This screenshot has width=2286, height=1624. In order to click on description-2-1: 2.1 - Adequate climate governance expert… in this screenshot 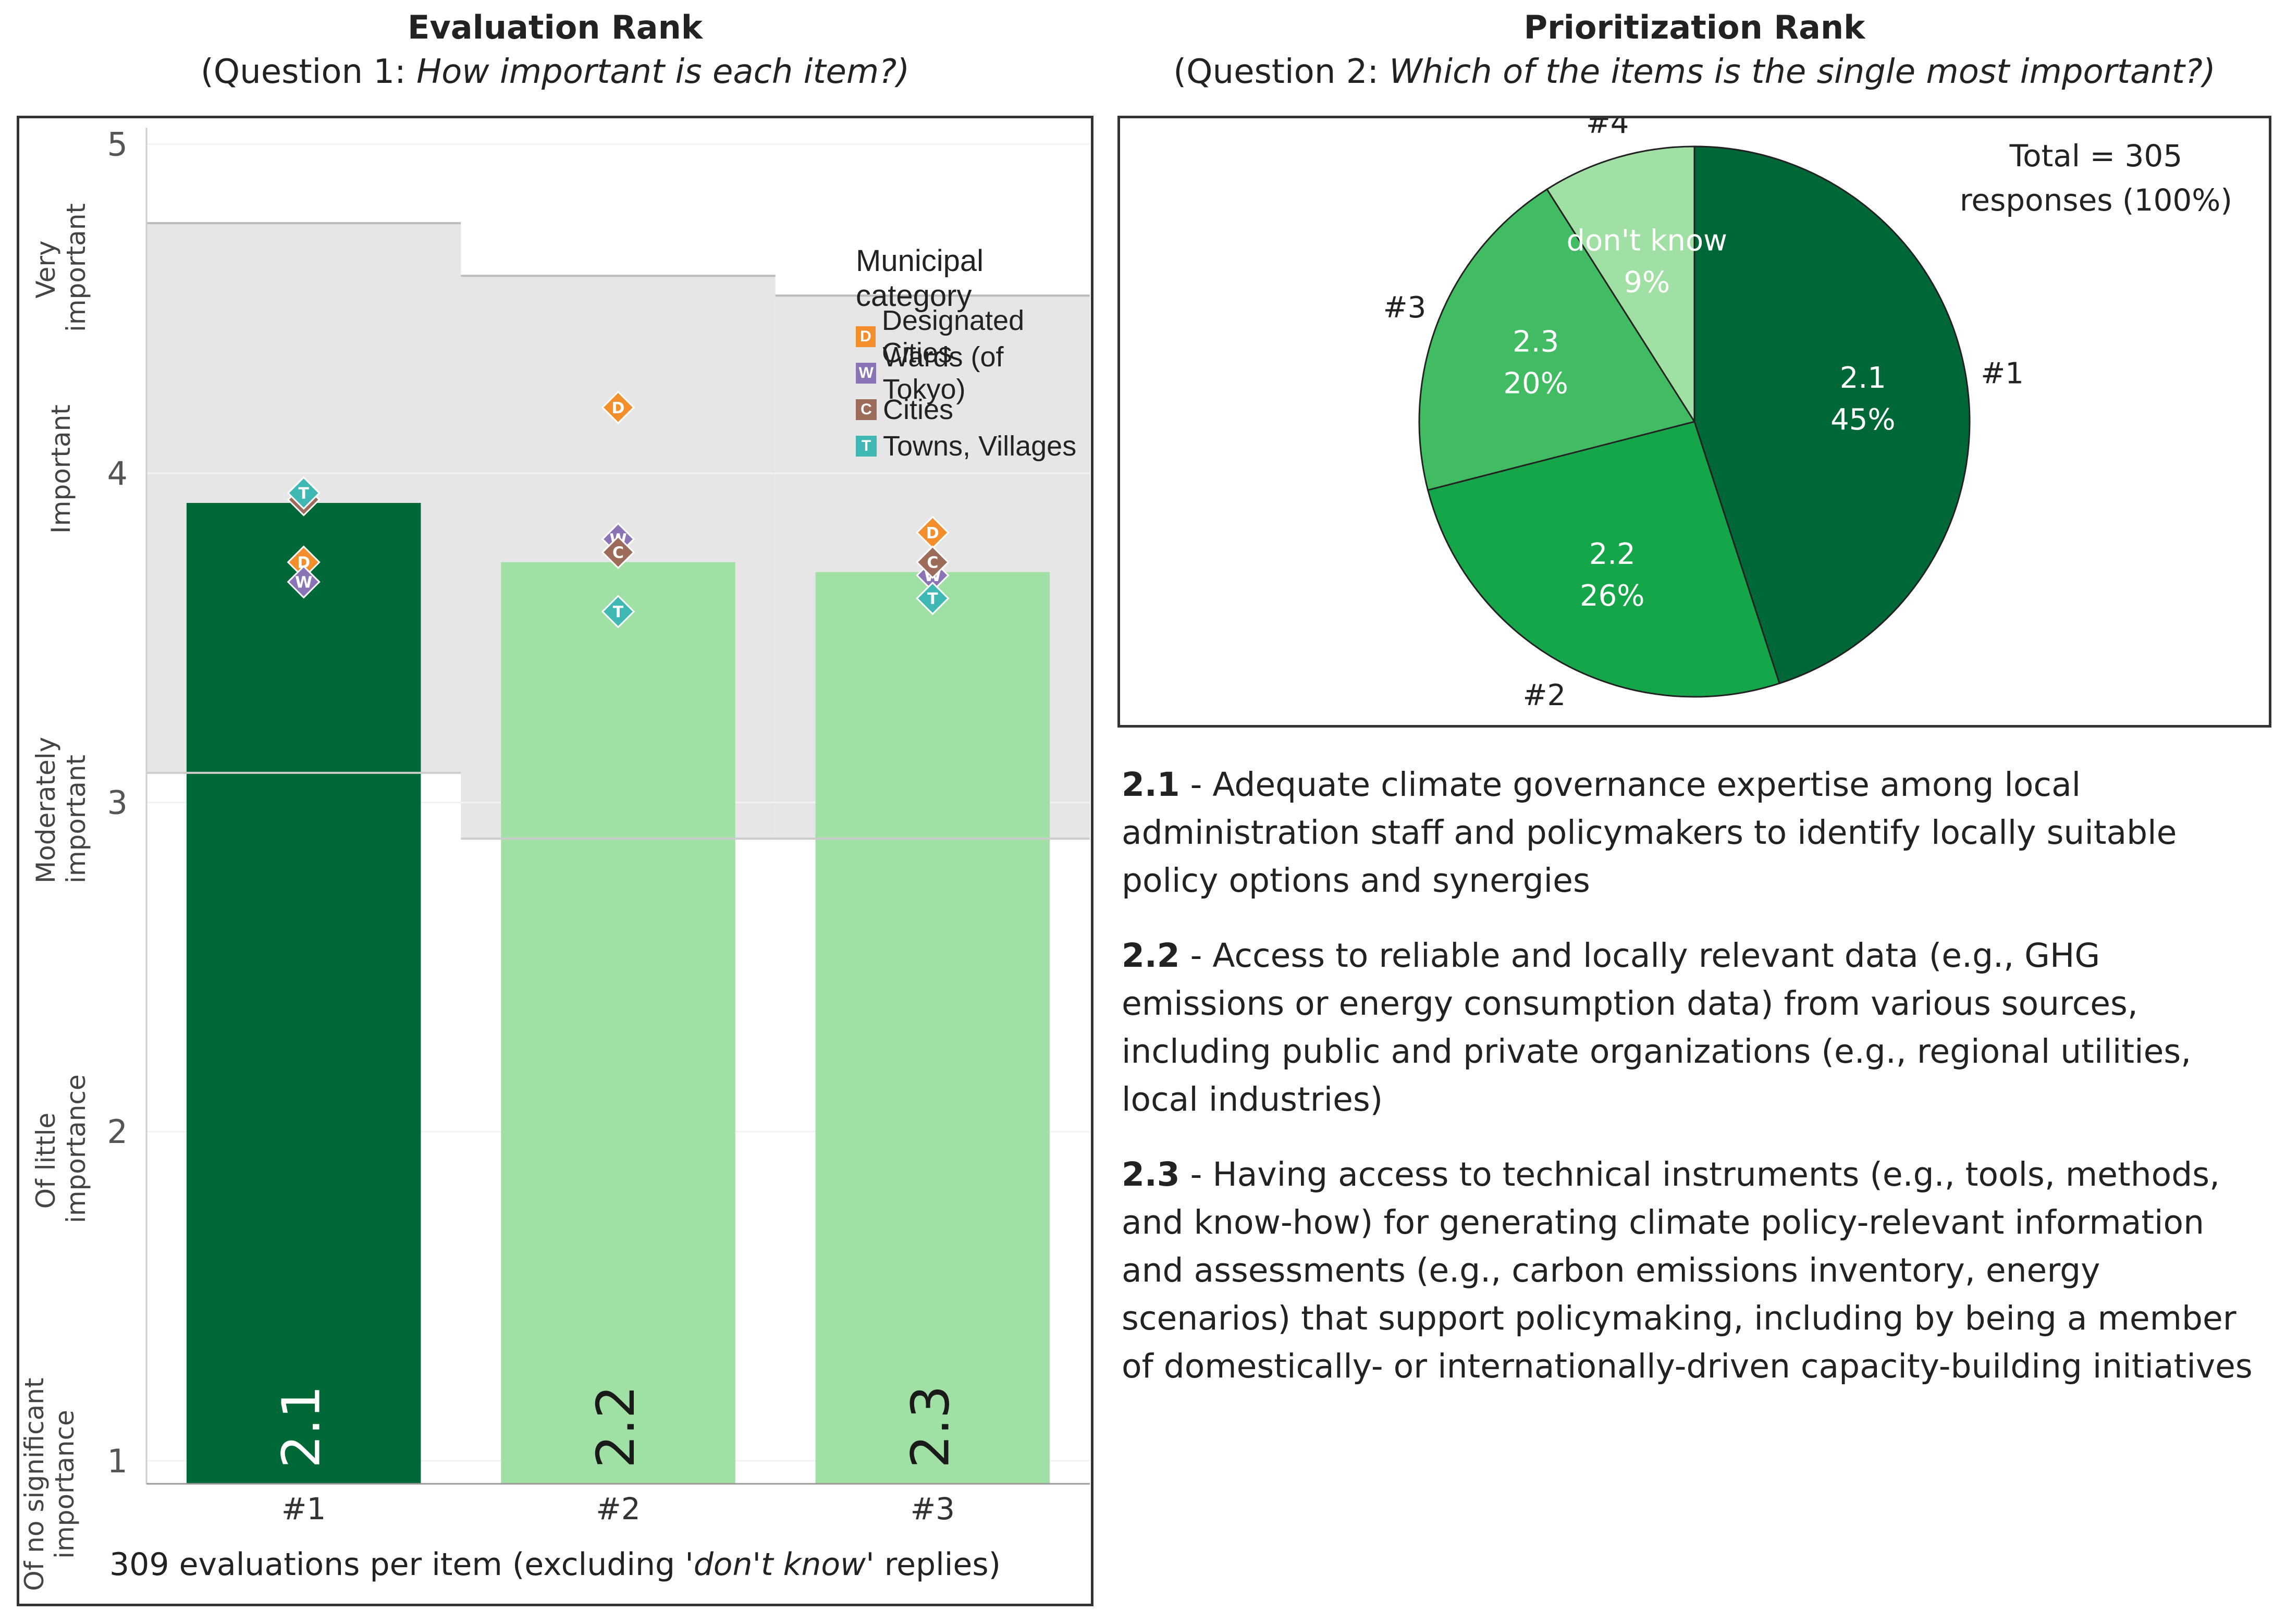, I will do `click(1695, 833)`.